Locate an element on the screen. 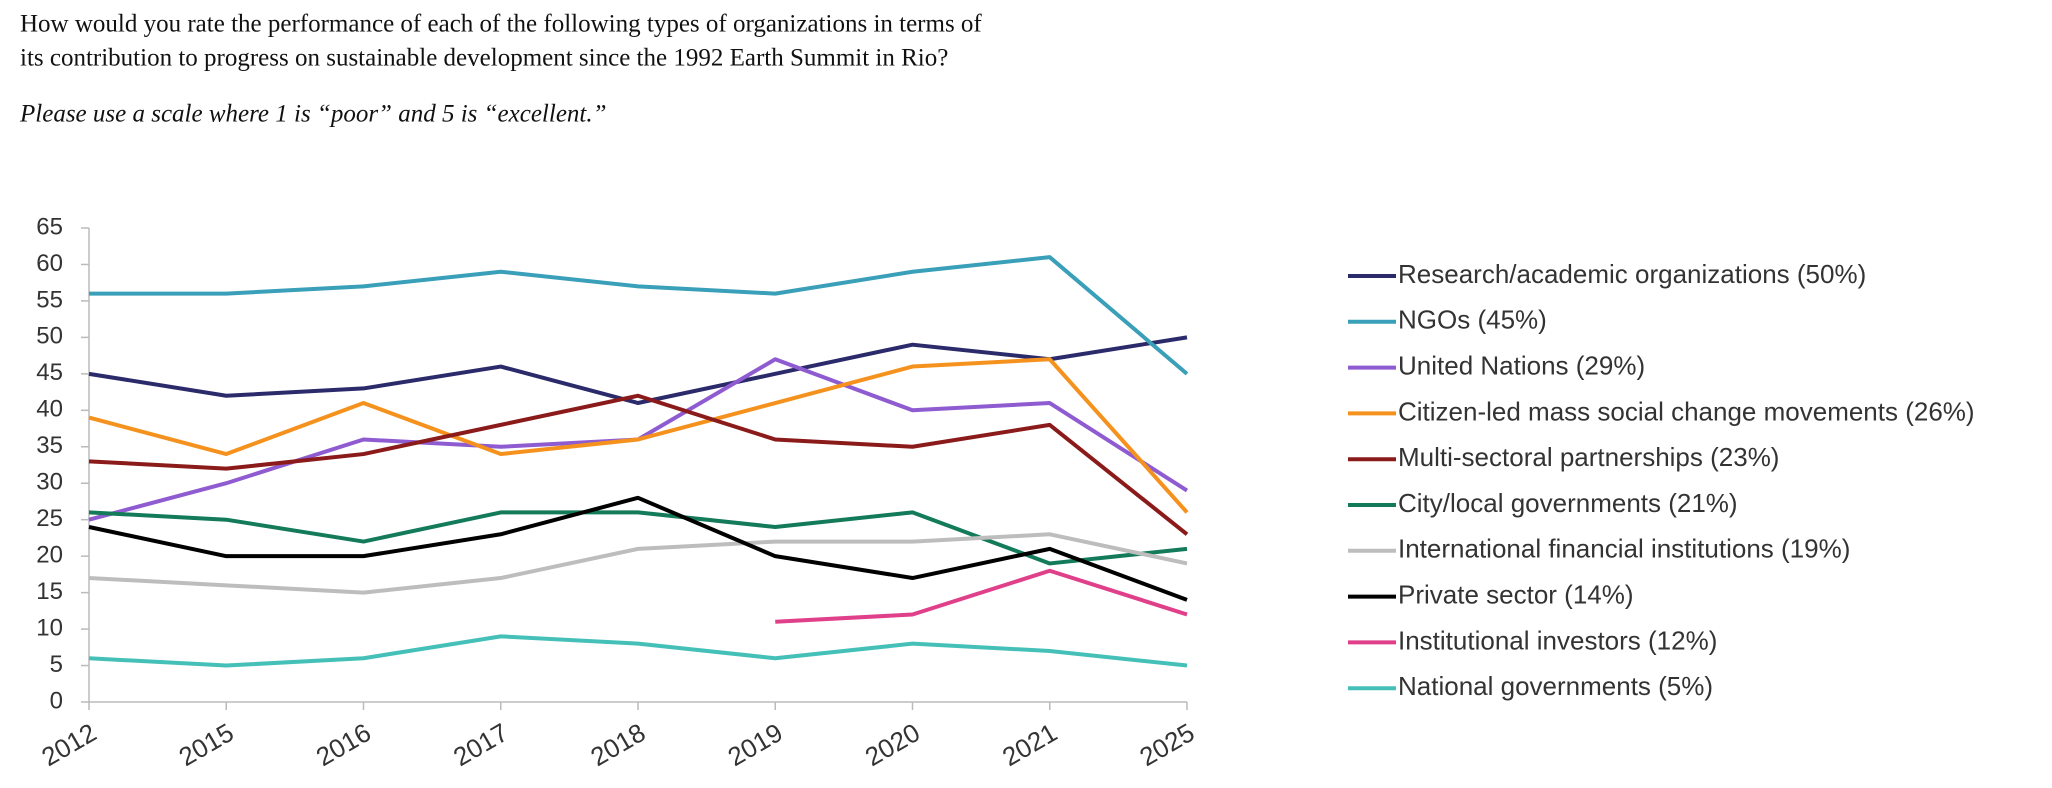 The image size is (2052, 788). legend-label: Multi-sectoral partnerships (23%) is located at coordinates (1588, 457).